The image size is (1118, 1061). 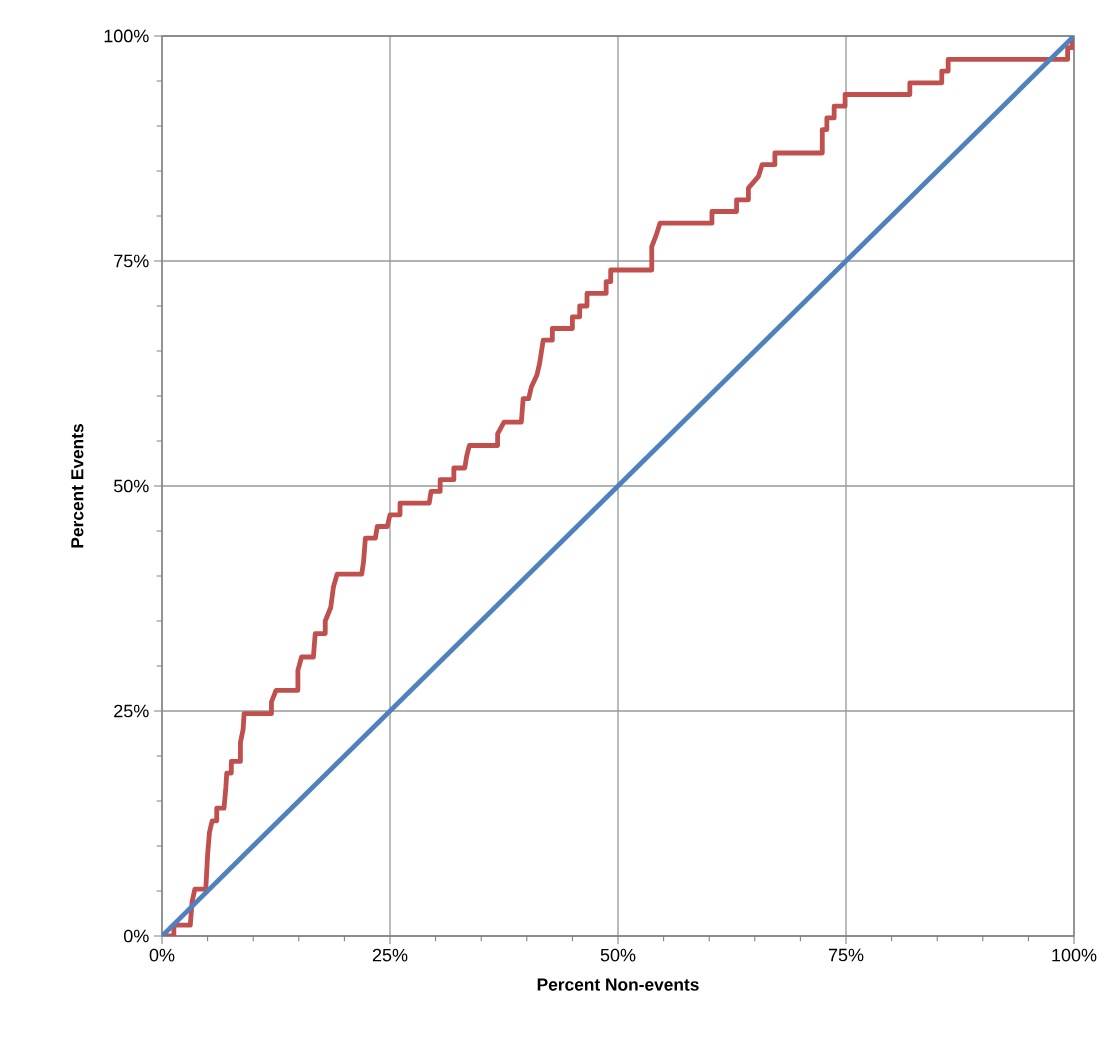 I want to click on x-tick-label: 0%, so click(x=162, y=955).